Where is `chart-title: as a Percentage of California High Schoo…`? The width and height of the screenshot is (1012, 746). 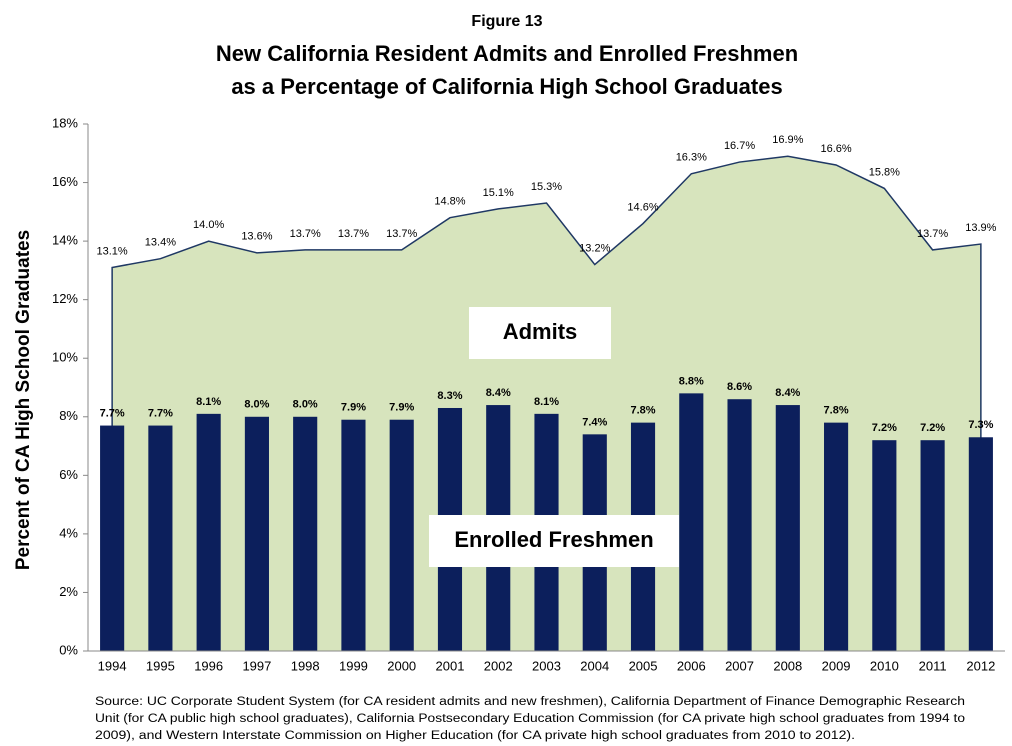
chart-title: as a Percentage of California High Schoo… is located at coordinates (506, 86).